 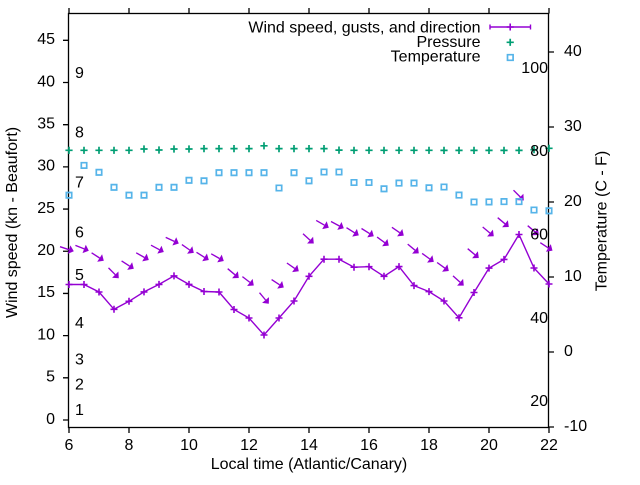 What do you see at coordinates (79, 410) in the screenshot?
I see `svg-text: 1` at bounding box center [79, 410].